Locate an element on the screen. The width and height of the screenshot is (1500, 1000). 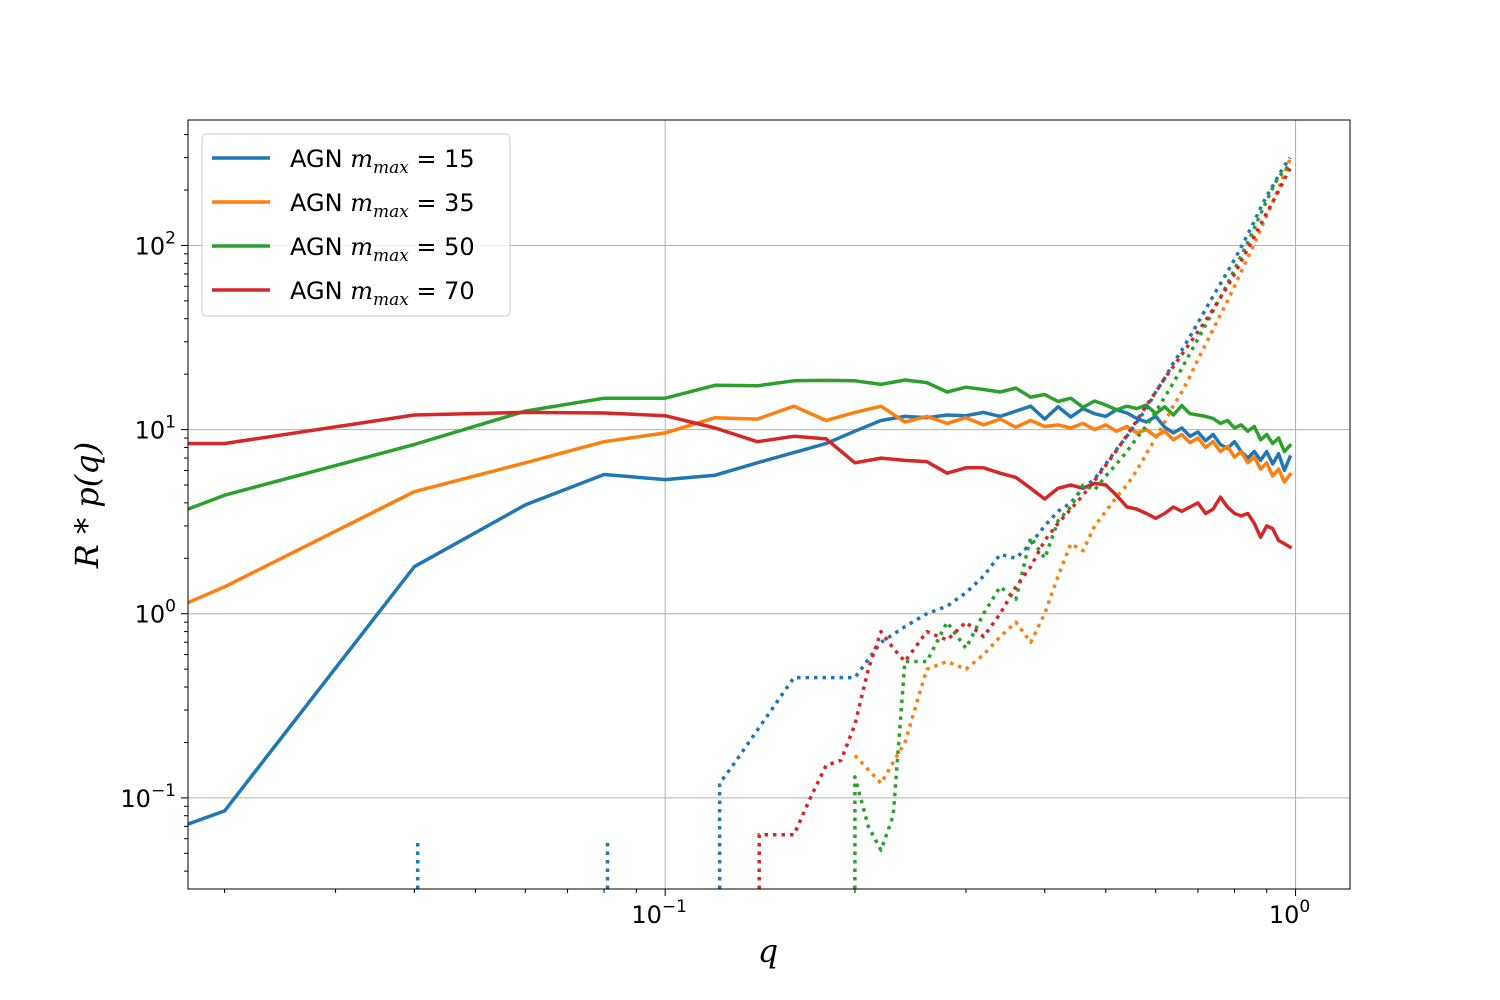
legend-entry: AGN mmax = 50 is located at coordinates (382, 249).